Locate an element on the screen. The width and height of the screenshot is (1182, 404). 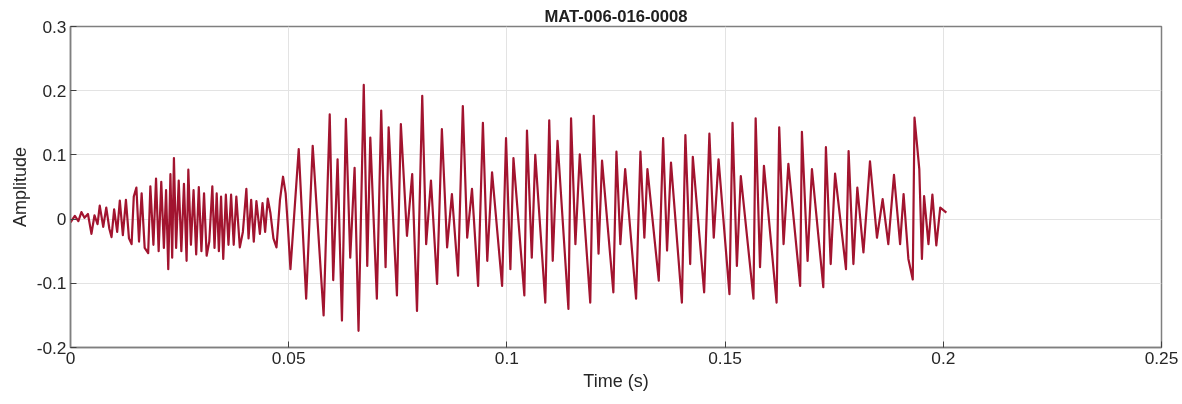
x-tick-label: 0.15 is located at coordinates (725, 357).